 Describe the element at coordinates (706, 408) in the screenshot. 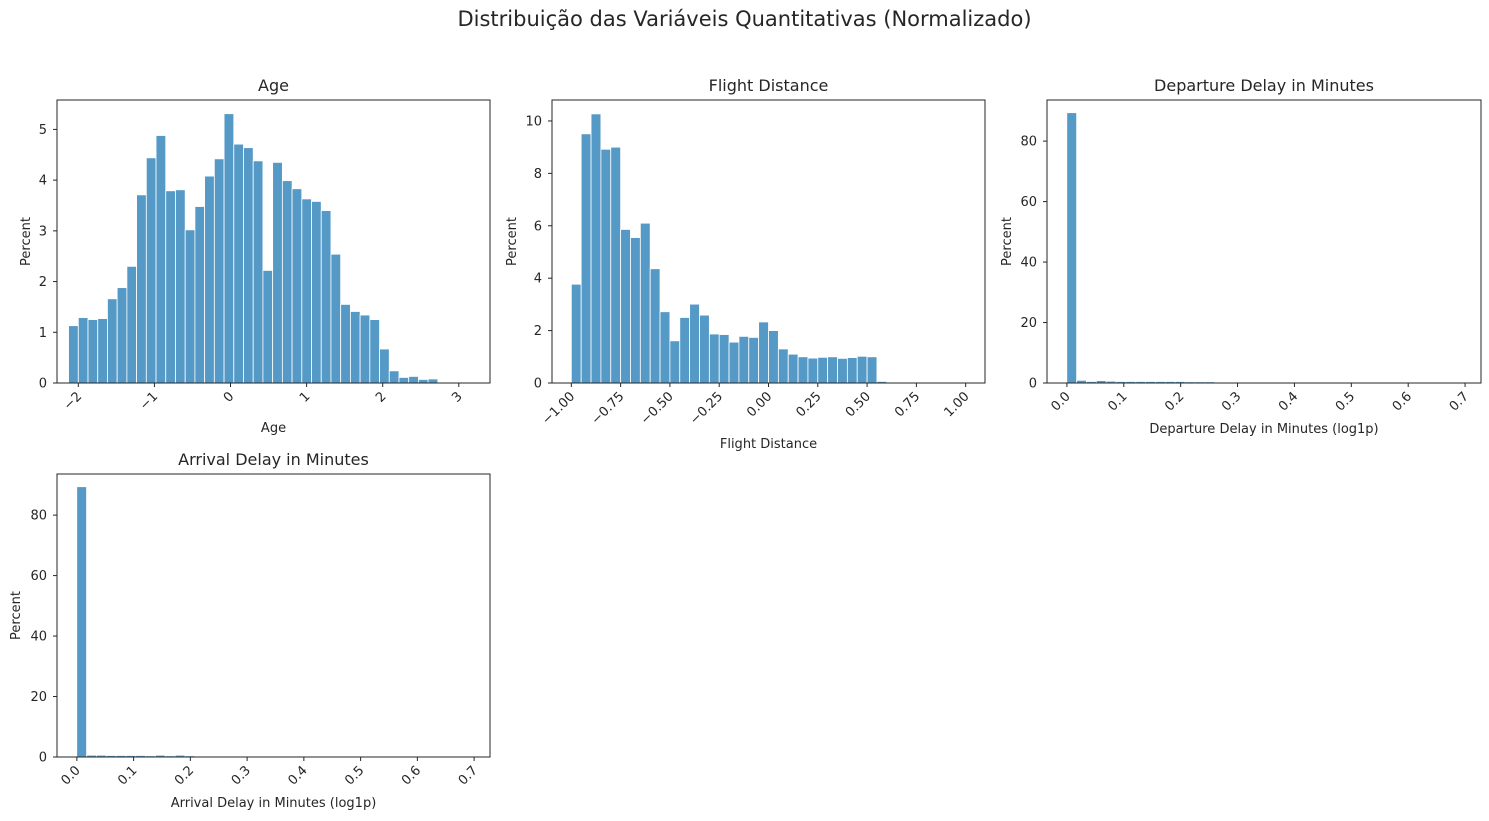

I see `x-tick-label: −0.25` at that location.